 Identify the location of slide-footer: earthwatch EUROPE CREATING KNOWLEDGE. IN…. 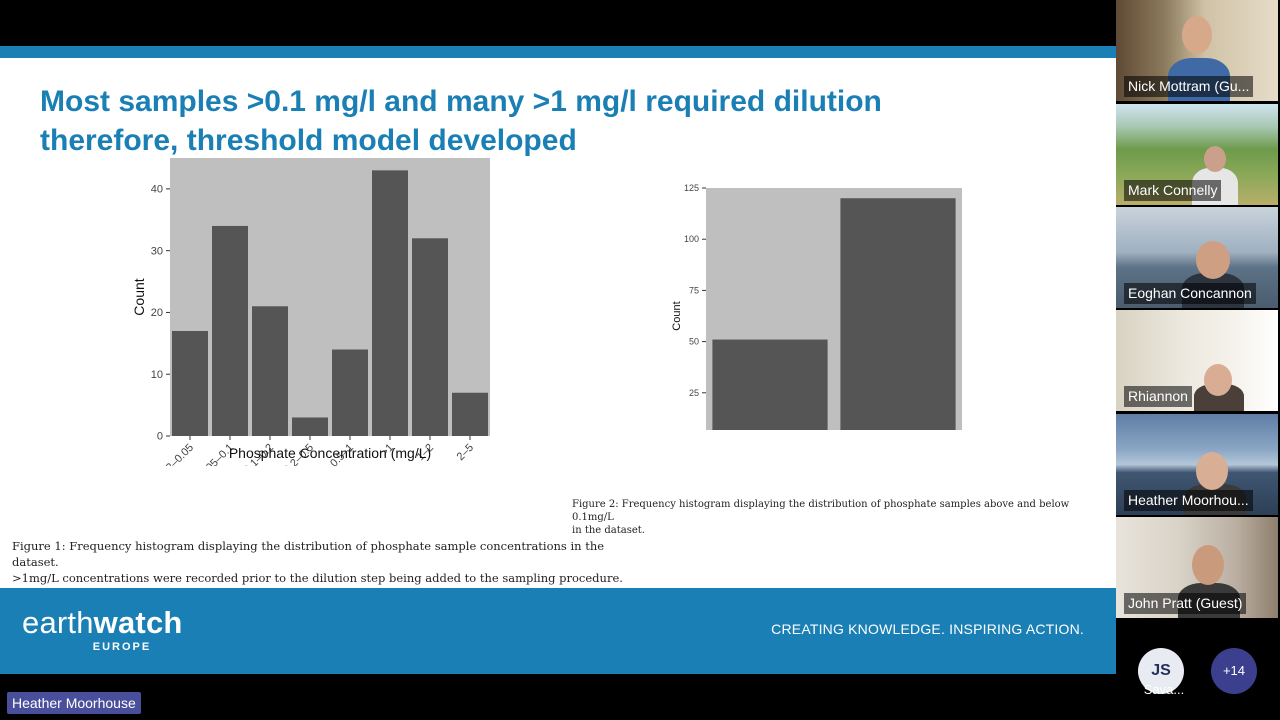
(558, 631).